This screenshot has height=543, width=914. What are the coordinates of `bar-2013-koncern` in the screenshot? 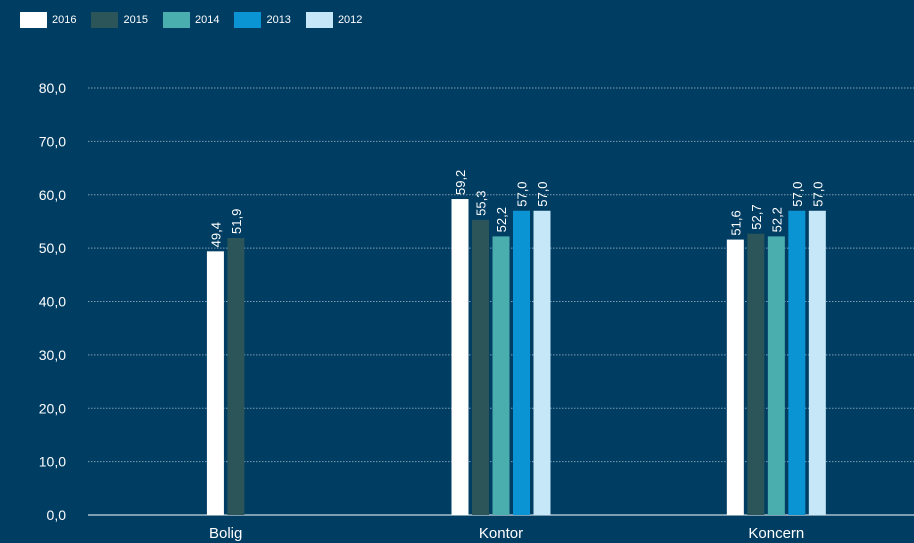 It's located at (797, 362).